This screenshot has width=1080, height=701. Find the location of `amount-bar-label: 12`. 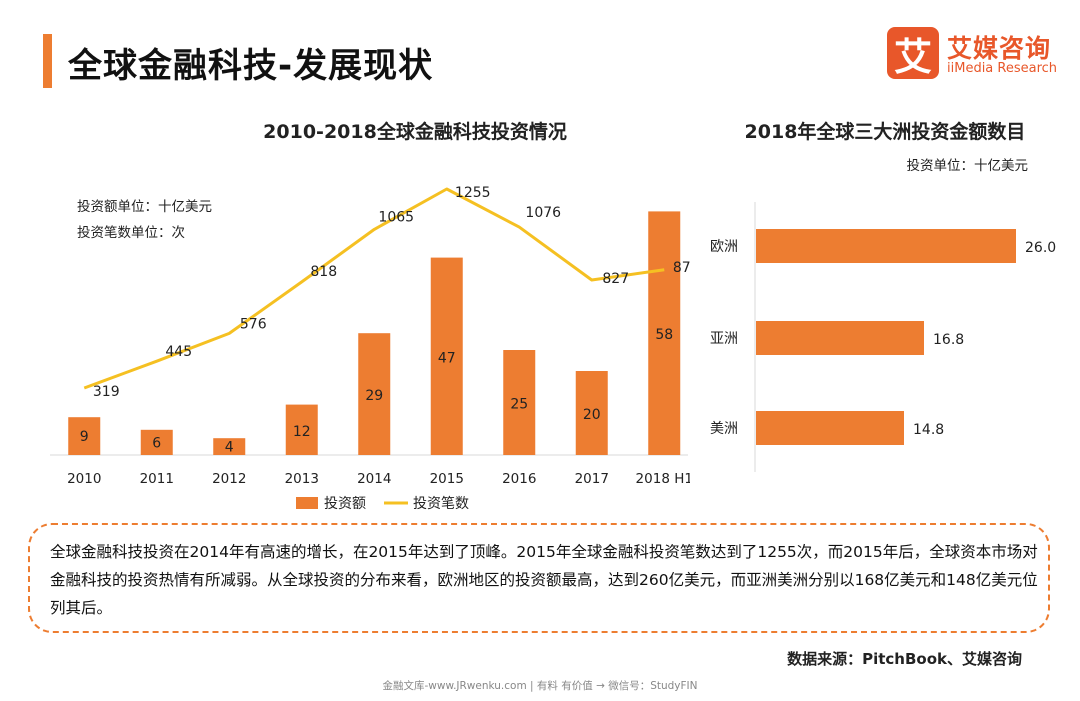

amount-bar-label: 12 is located at coordinates (302, 432).